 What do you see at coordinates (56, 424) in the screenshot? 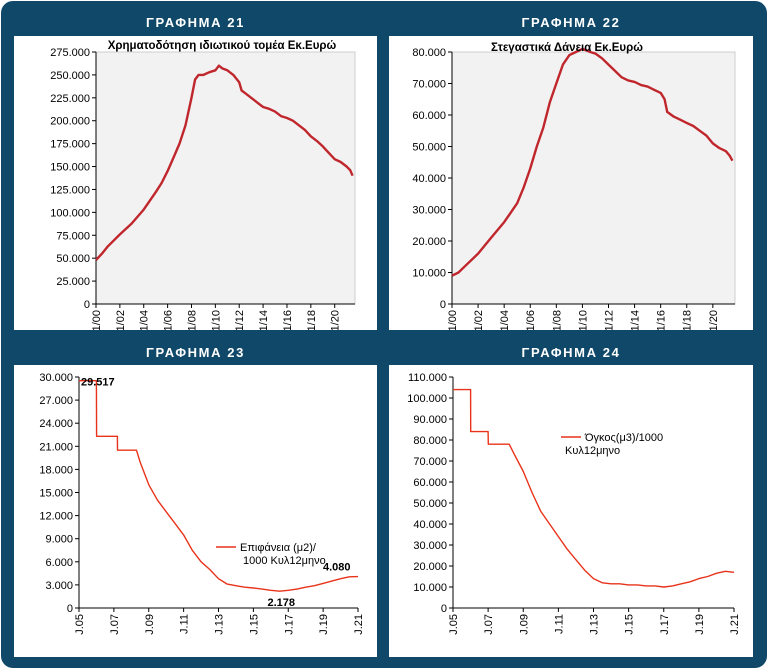
I see `y-tick-label: 24.000` at bounding box center [56, 424].